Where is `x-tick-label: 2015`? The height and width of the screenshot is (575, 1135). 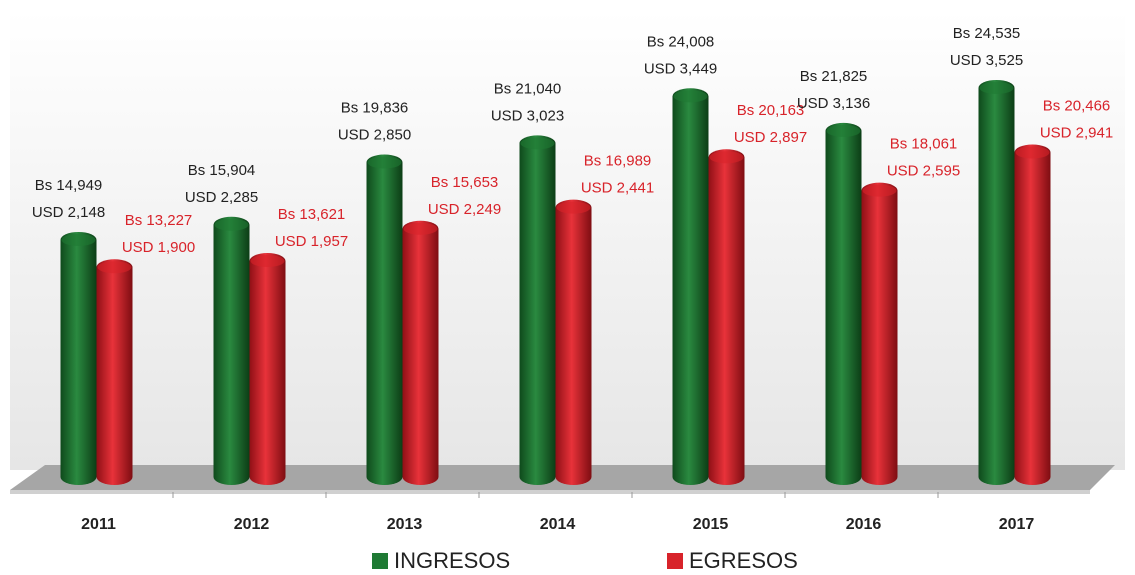
x-tick-label: 2015 is located at coordinates (711, 524).